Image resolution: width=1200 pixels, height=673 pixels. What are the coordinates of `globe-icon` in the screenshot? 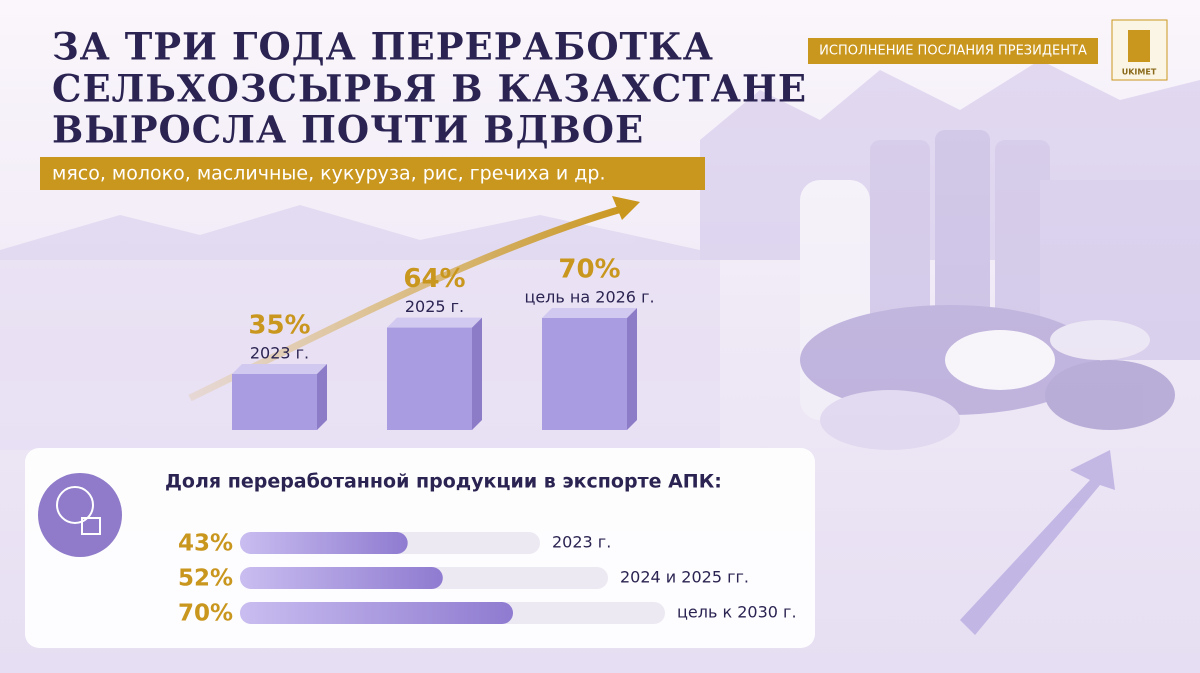 It's located at (80, 515).